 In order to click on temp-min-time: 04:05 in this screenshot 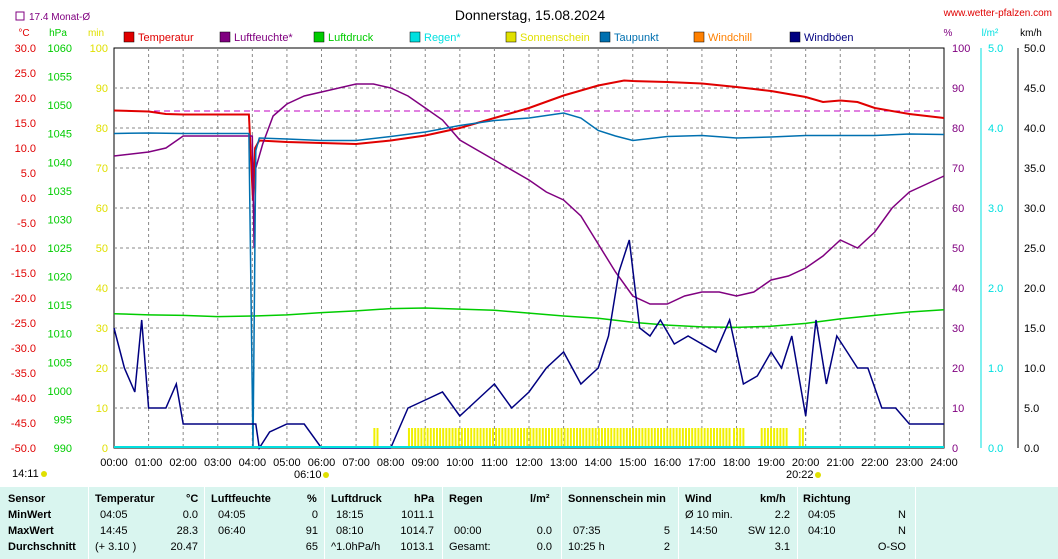, I will do `click(114, 515)`.